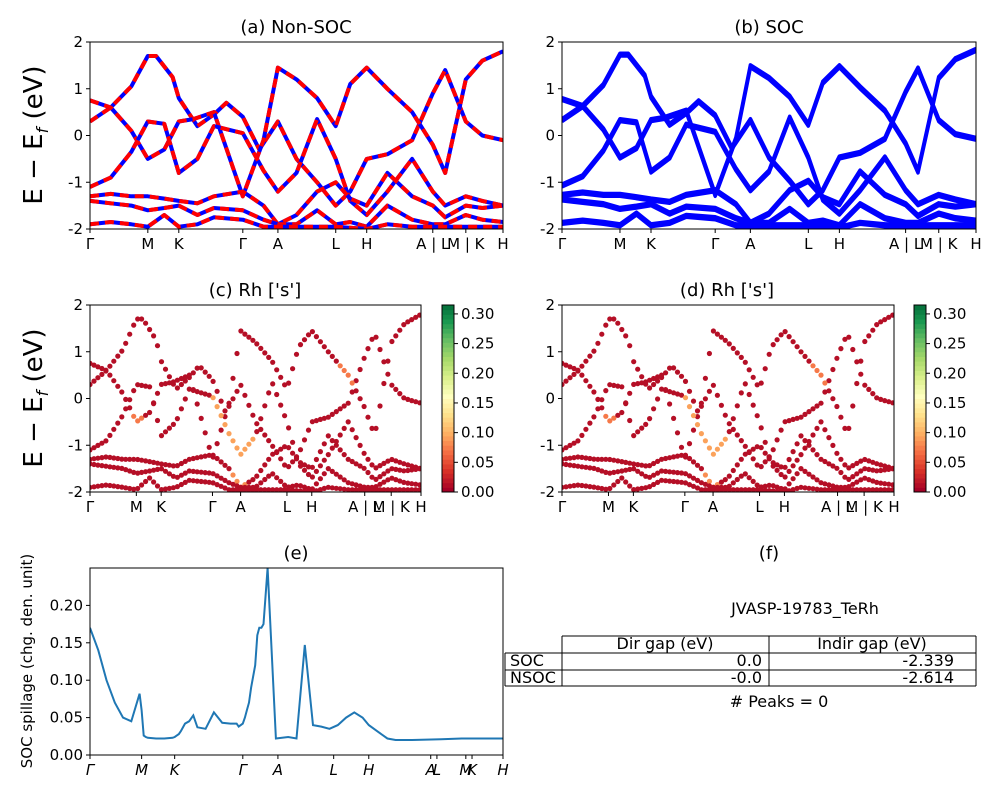 The height and width of the screenshot is (800, 1000). Describe the element at coordinates (66, 755) in the screenshot. I see `y-tick-label: 0.00` at that location.